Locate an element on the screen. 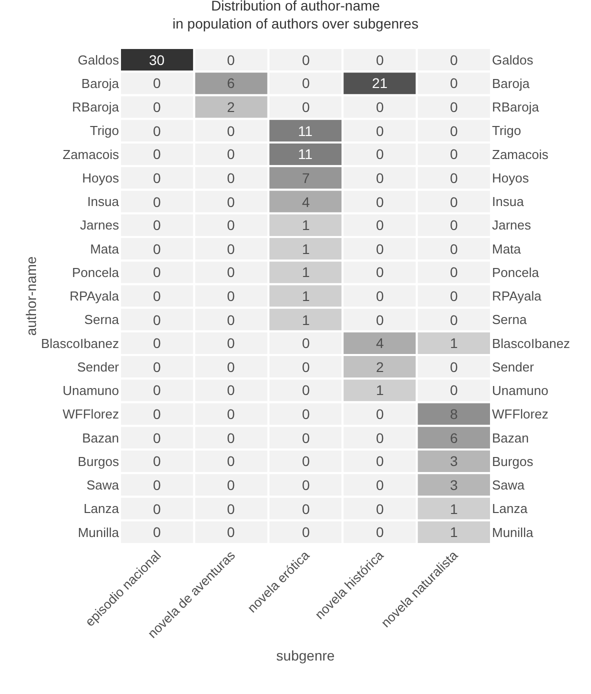 The width and height of the screenshot is (591, 694). chart-title: Distribution of author-name in population of authors over subgenres is located at coordinates (295, 16).